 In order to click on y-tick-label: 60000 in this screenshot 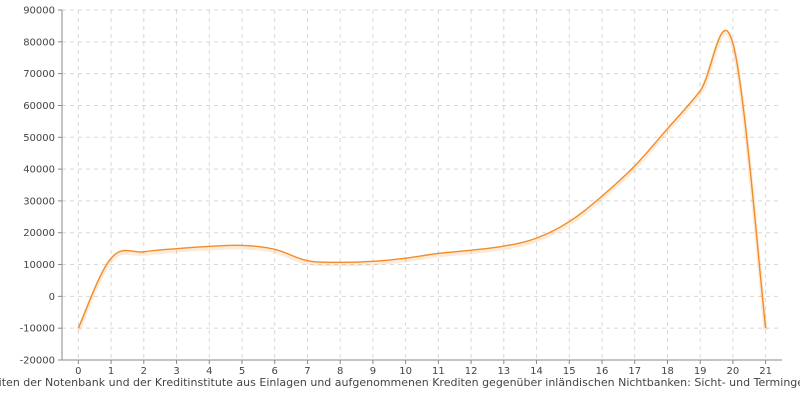, I will do `click(39, 106)`.